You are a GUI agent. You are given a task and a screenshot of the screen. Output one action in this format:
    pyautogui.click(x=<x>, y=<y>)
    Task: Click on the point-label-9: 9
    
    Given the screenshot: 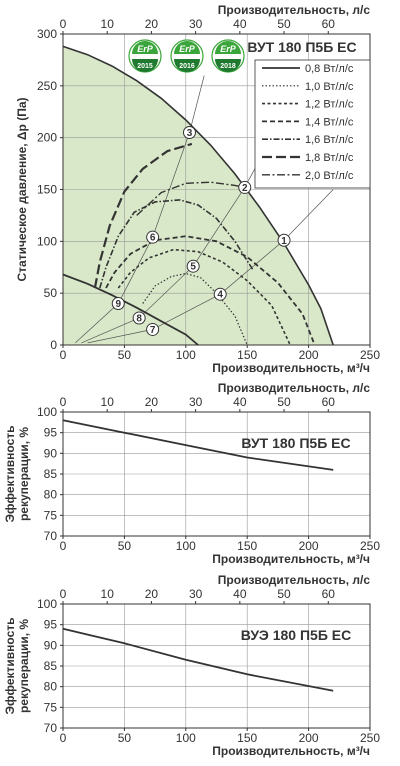 What is the action you would take?
    pyautogui.click(x=118, y=304)
    